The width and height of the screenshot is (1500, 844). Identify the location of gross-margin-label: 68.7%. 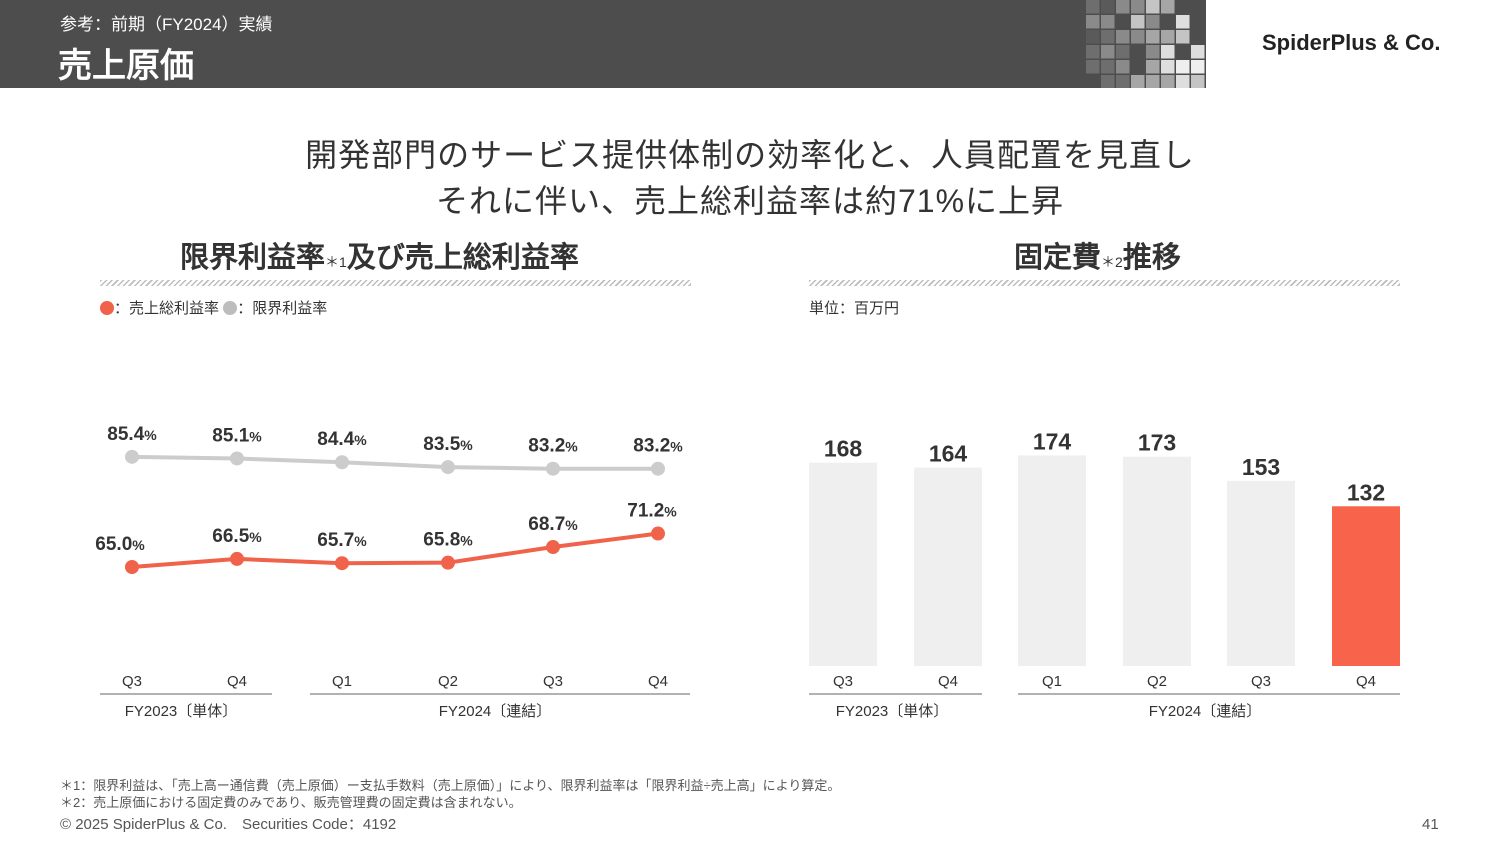
(553, 524).